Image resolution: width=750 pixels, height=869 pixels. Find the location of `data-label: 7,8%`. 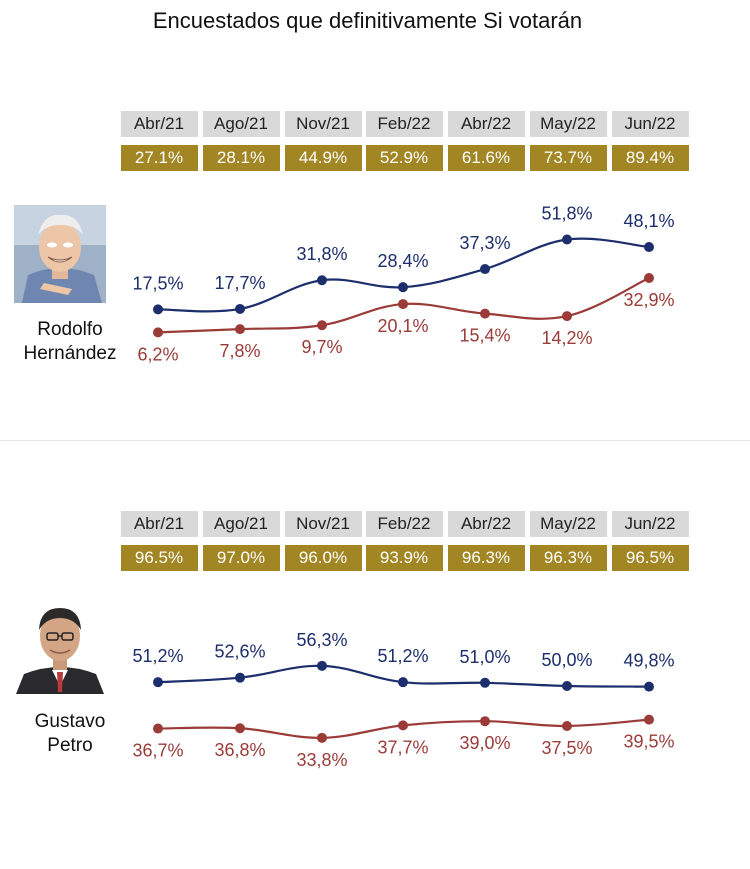

data-label: 7,8% is located at coordinates (239, 351).